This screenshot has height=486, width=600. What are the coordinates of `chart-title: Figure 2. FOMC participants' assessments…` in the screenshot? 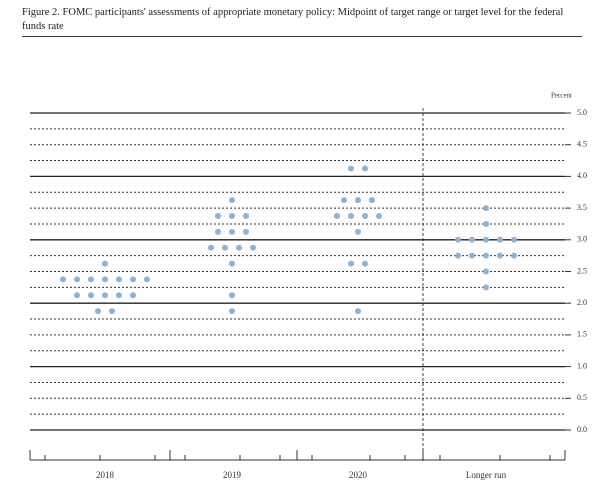 It's located at (302, 21).